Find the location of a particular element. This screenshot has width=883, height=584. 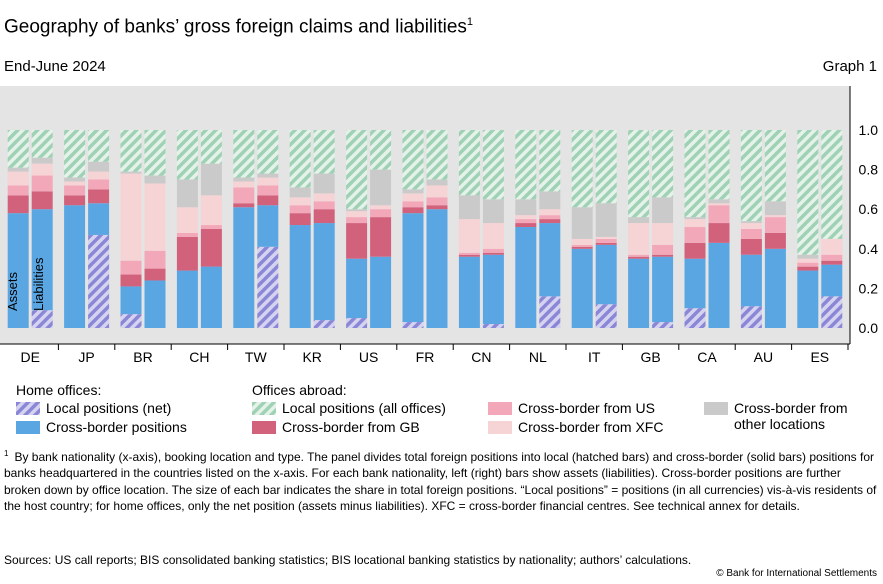

bar-de-liabilities-cross-border is located at coordinates (42, 260).